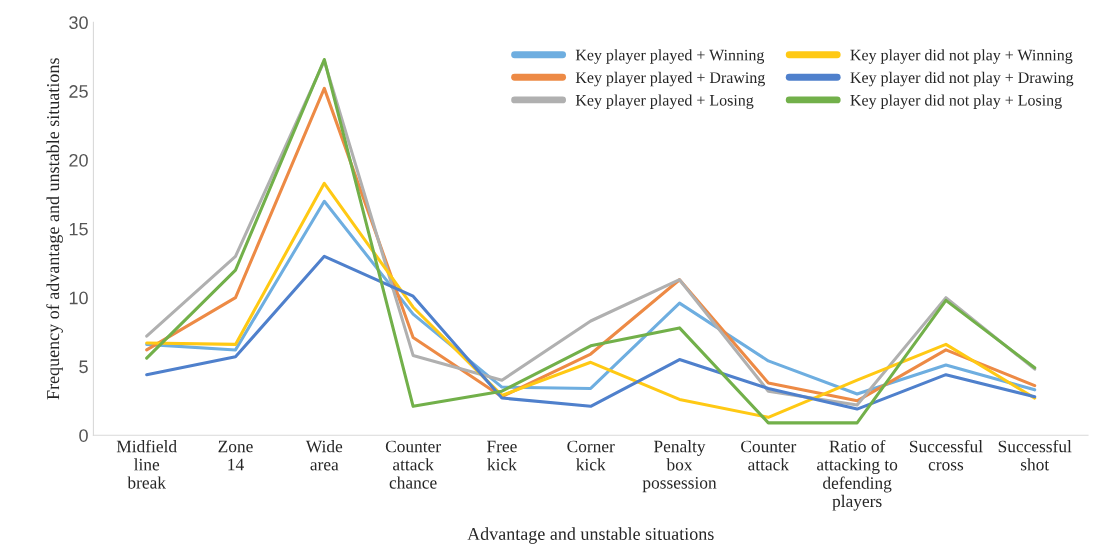 The image size is (1099, 558). What do you see at coordinates (501, 455) in the screenshot?
I see `x-tick-label: Free kick` at bounding box center [501, 455].